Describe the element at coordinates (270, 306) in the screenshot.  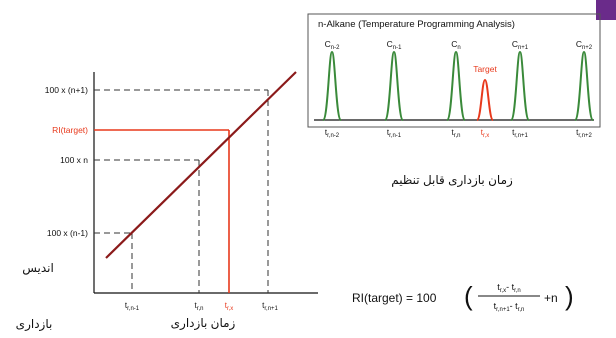
I see `xtick-t-r-n-plus-1: tr,n+1` at that location.